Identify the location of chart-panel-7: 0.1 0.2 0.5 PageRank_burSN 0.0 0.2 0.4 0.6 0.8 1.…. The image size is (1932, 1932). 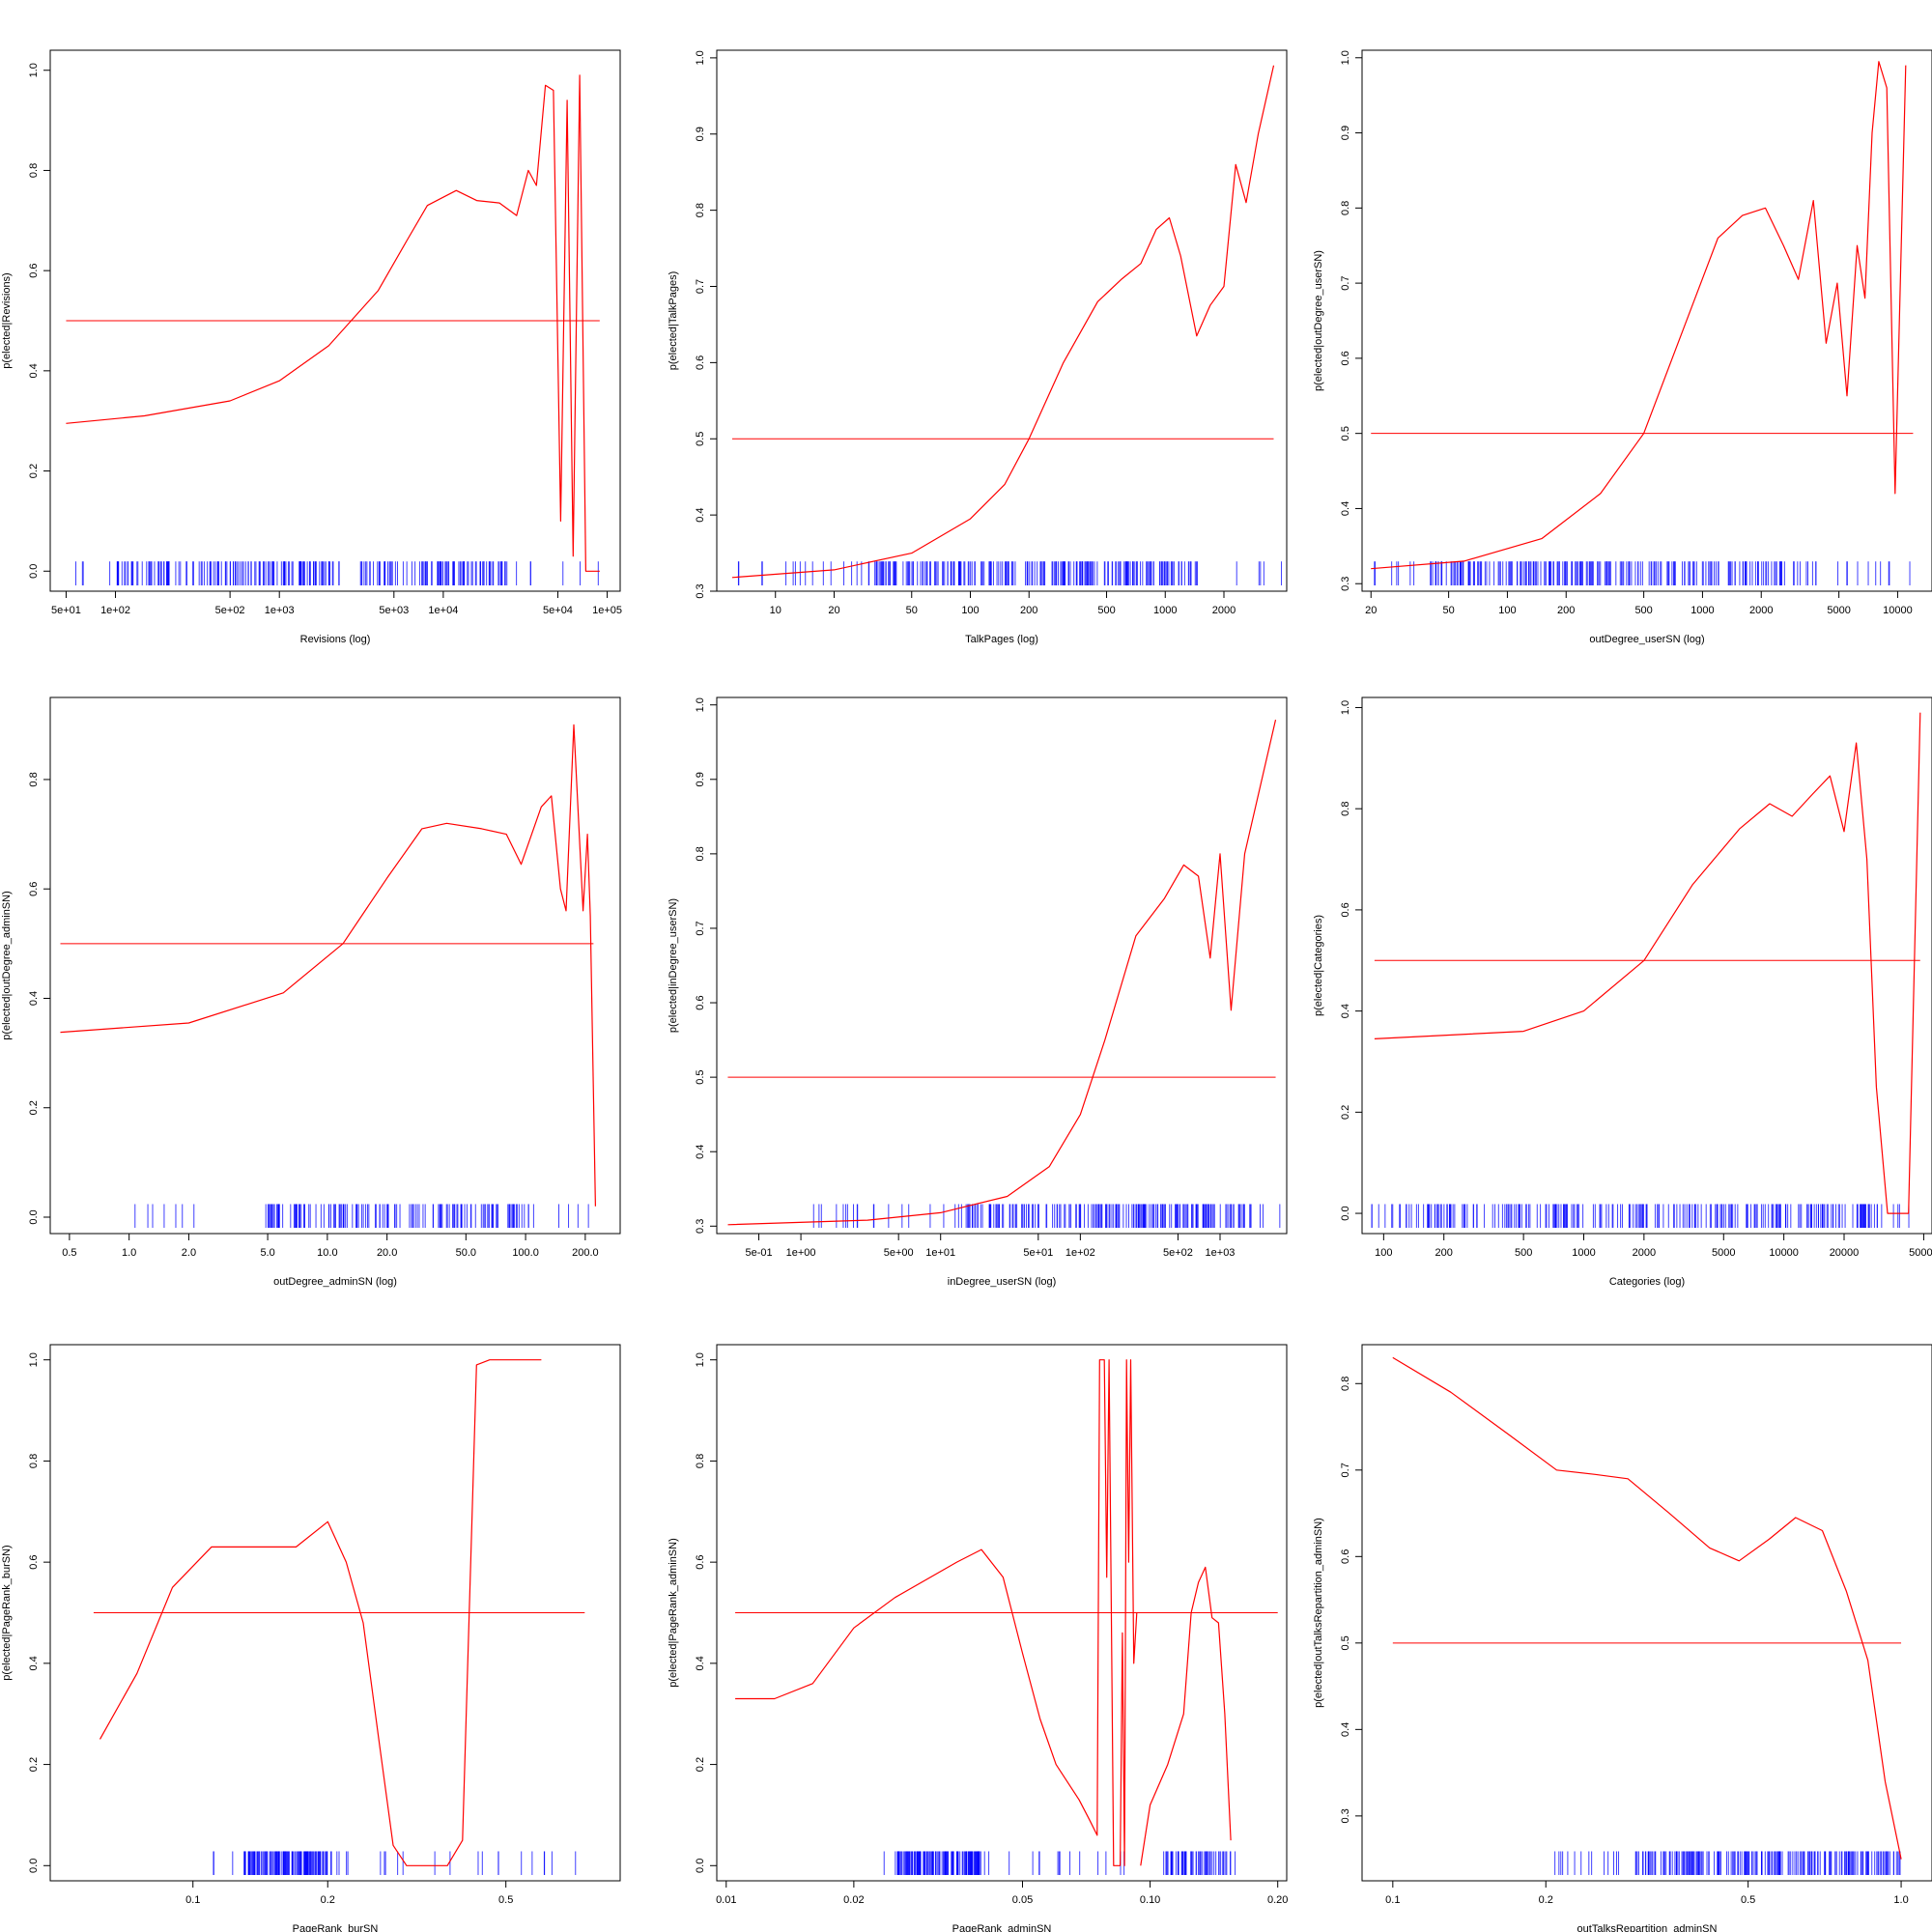
(311, 1638).